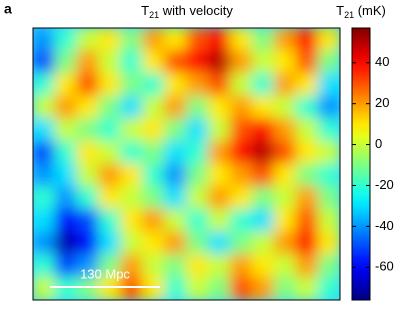 The width and height of the screenshot is (415, 312). Describe the element at coordinates (8, 9) in the screenshot. I see `panel-label: a` at that location.